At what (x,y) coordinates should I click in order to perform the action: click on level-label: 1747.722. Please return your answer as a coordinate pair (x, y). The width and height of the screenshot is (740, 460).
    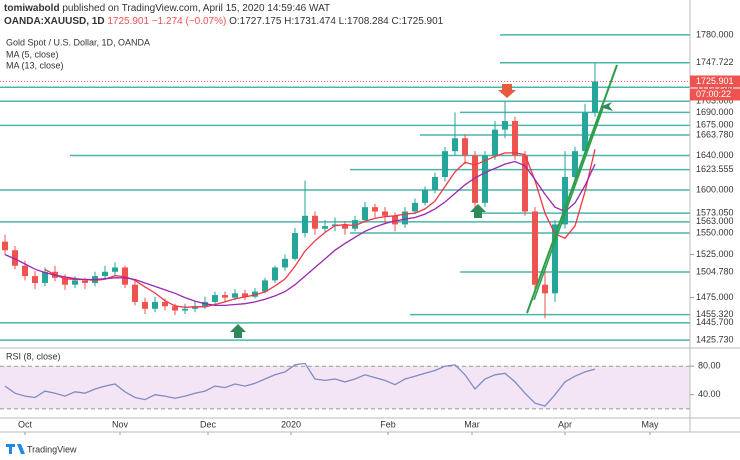
    Looking at the image, I should click on (715, 62).